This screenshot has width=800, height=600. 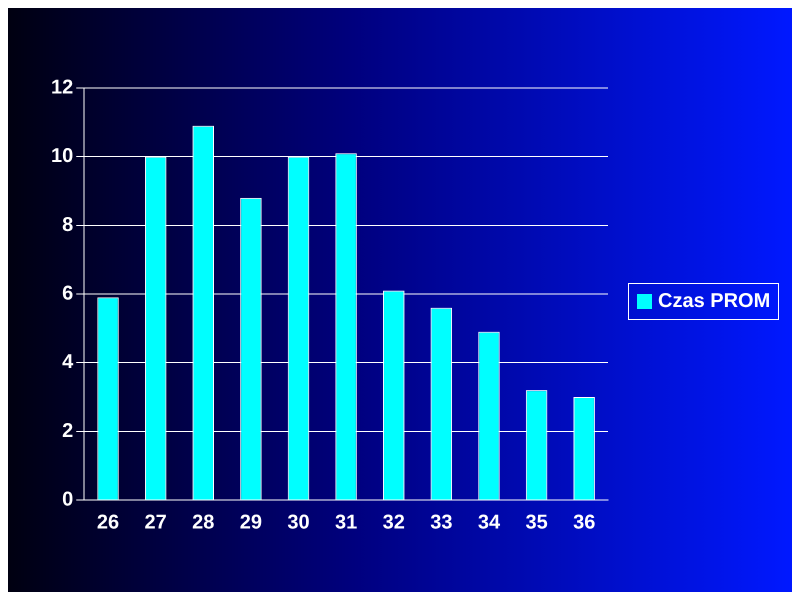 What do you see at coordinates (155, 523) in the screenshot?
I see `x-tick-label: 27` at bounding box center [155, 523].